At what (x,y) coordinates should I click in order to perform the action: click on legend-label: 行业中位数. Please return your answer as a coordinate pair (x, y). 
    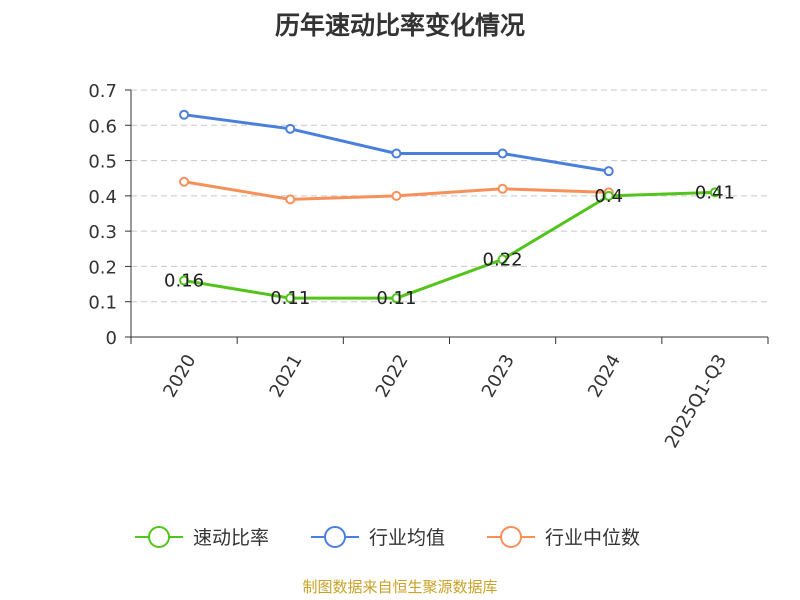
    Looking at the image, I should click on (592, 538).